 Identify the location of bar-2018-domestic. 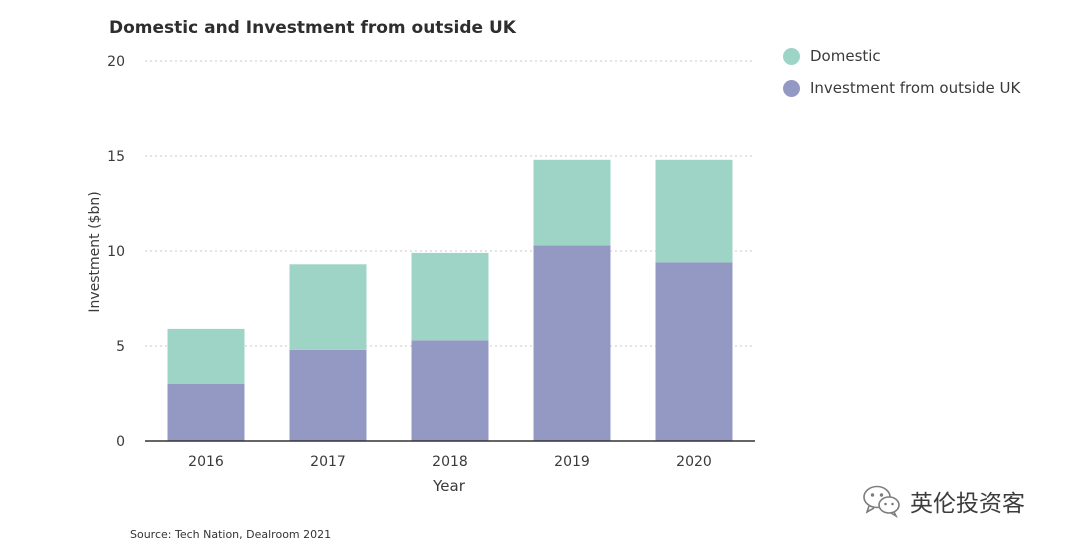
(450, 296).